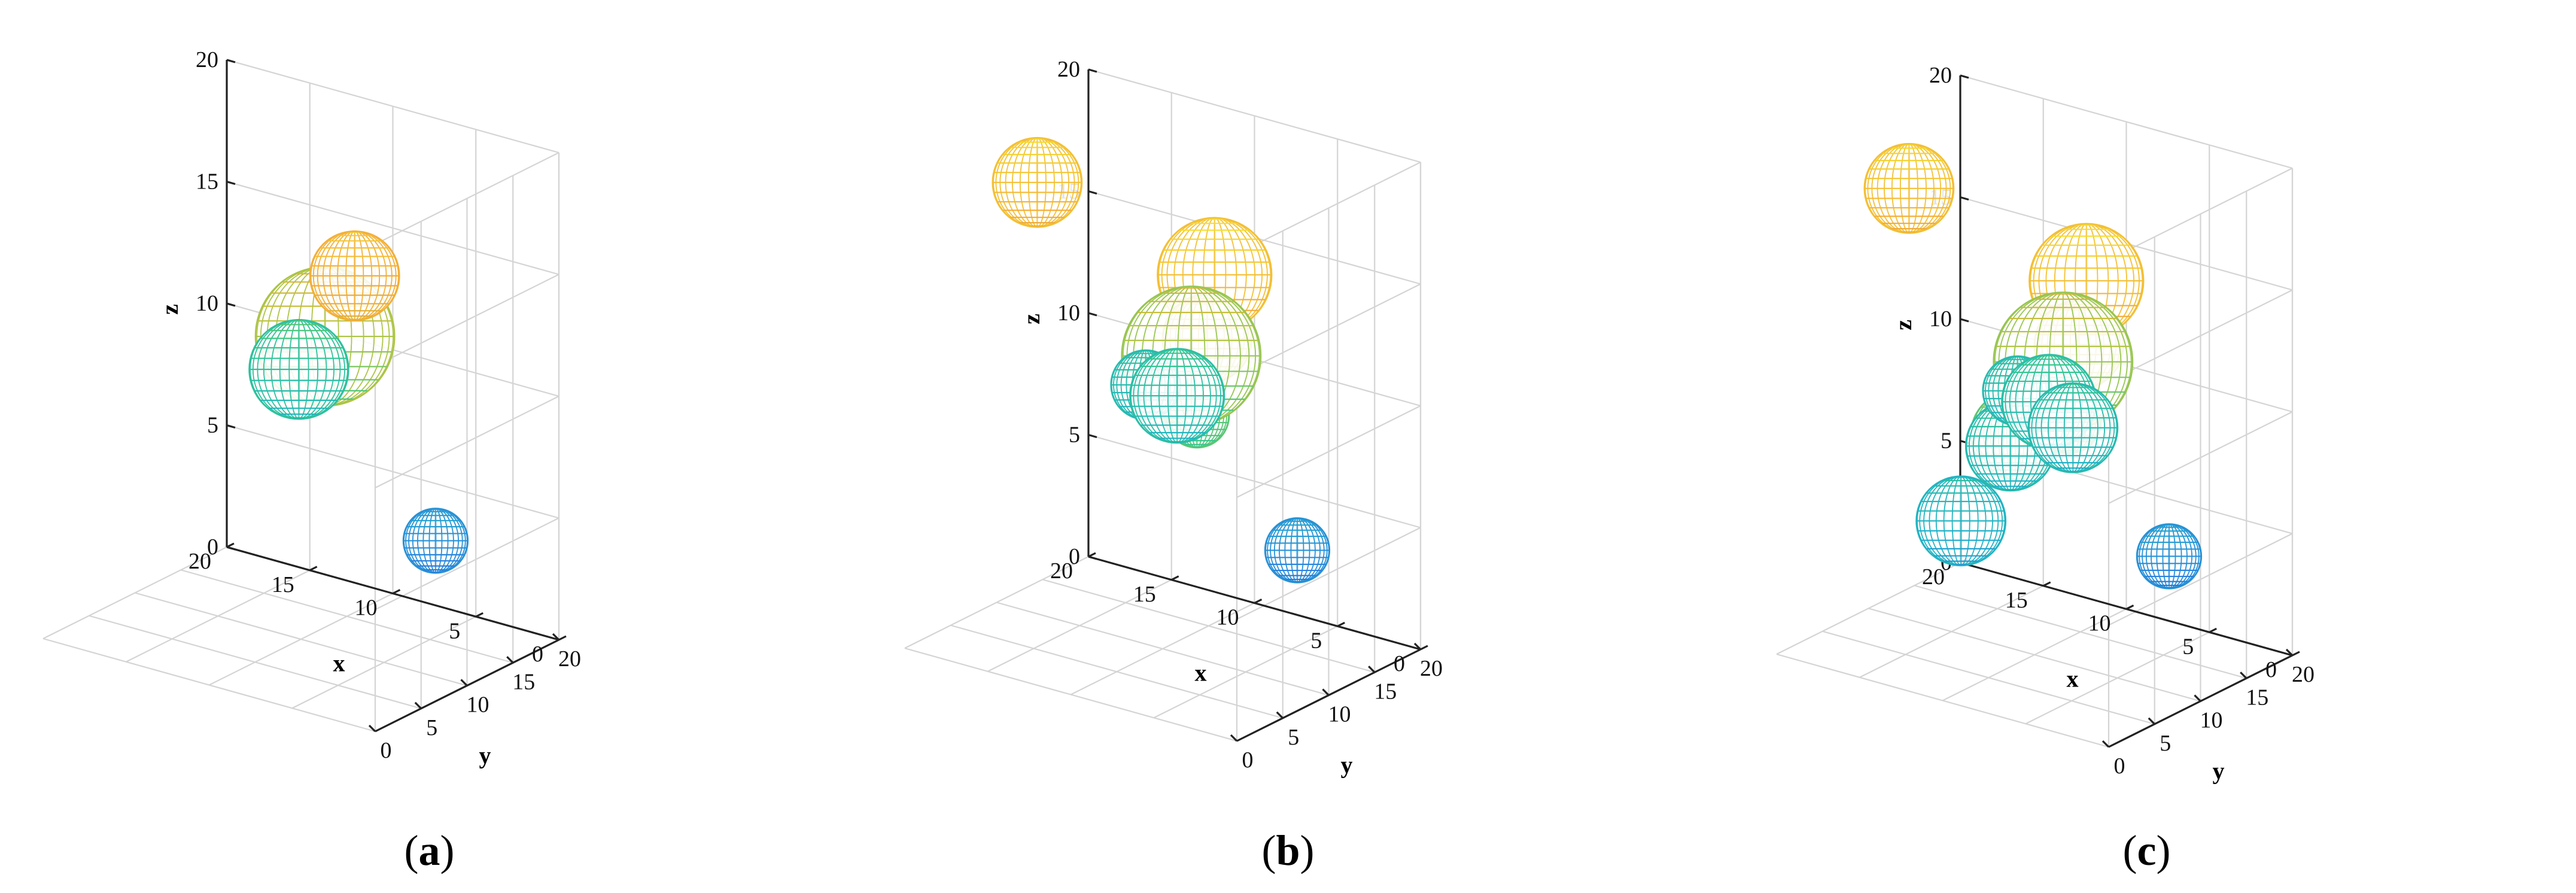 The image size is (2576, 893). What do you see at coordinates (1288, 850) in the screenshot?
I see `caption-b: (b)` at bounding box center [1288, 850].